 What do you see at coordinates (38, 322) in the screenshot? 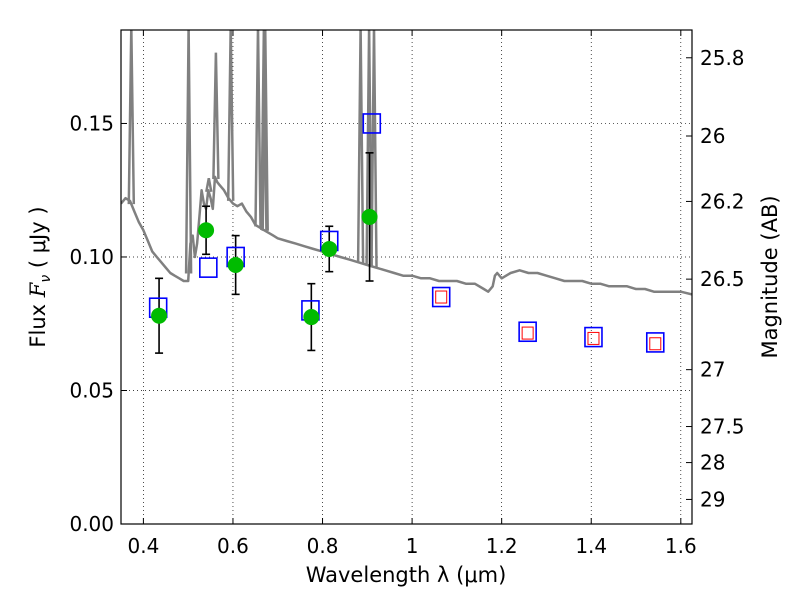
I see `y-axis-title-prefix: Flux` at bounding box center [38, 322].